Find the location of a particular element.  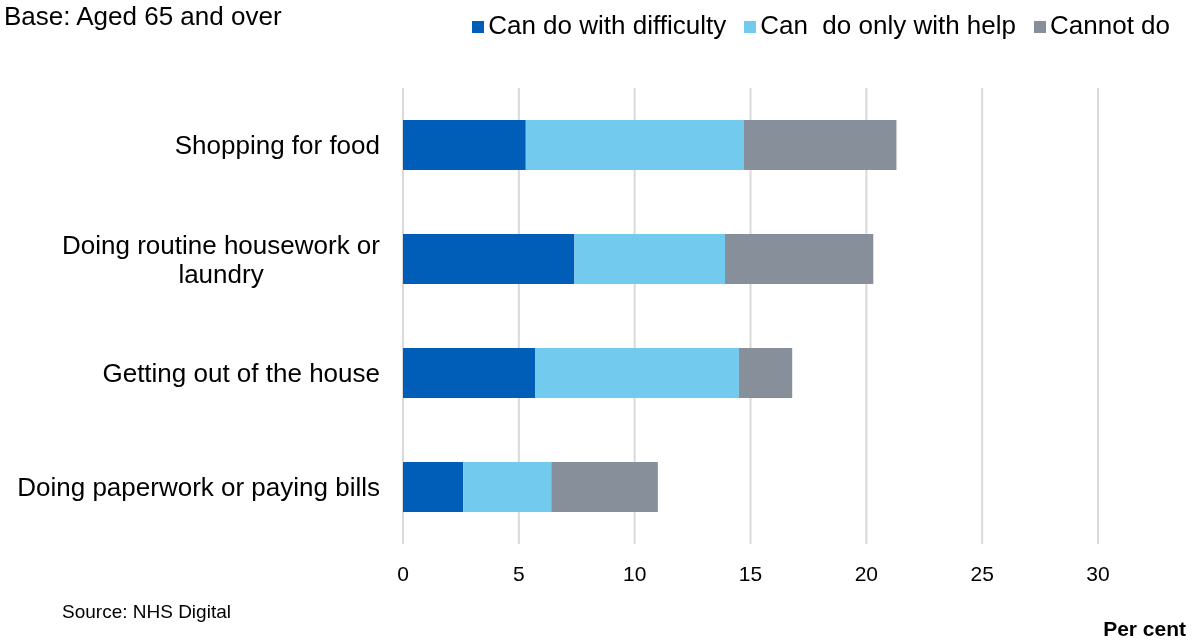

x-tick-label: 25 is located at coordinates (982, 573).